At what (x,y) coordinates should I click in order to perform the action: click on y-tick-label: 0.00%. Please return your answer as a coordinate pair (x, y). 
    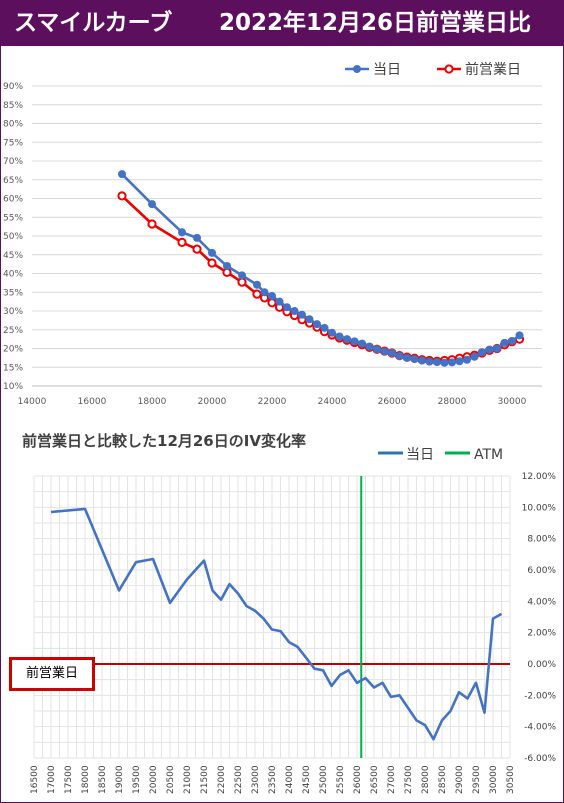
    Looking at the image, I should click on (541, 665).